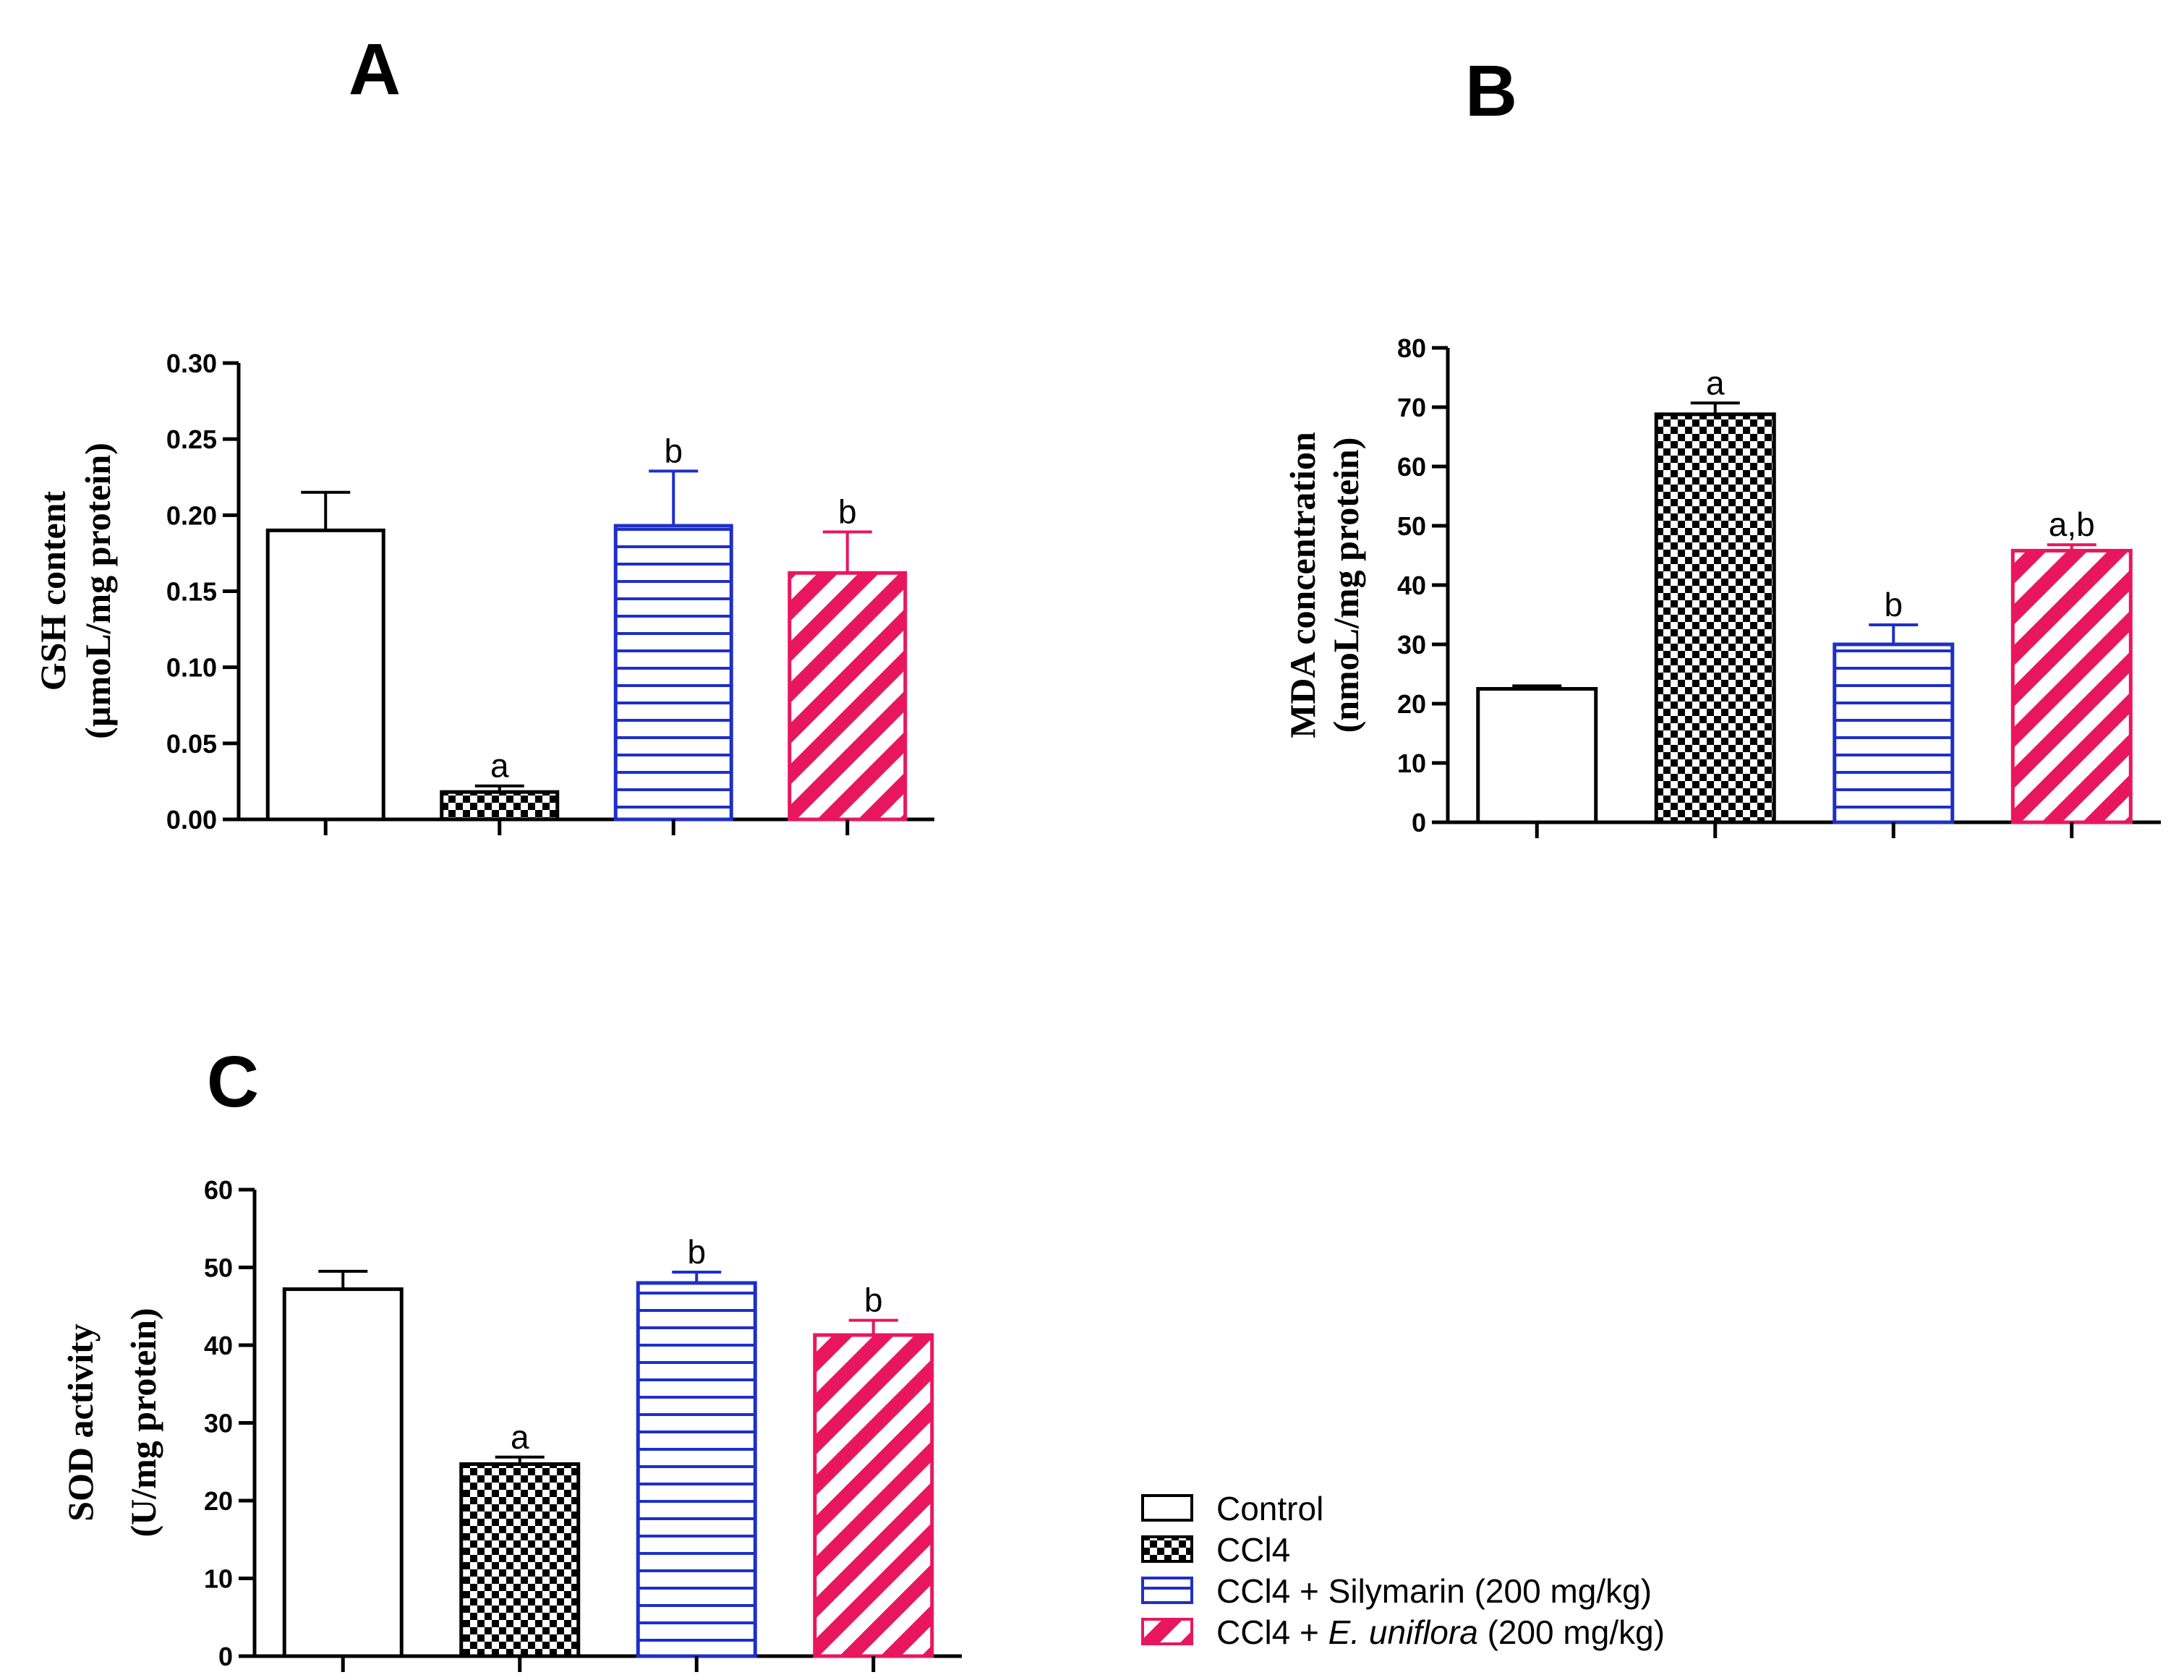 The width and height of the screenshot is (2184, 1680). Describe the element at coordinates (143, 1422) in the screenshot. I see `y-axis-subtitle-c: (U/mg protein)` at that location.